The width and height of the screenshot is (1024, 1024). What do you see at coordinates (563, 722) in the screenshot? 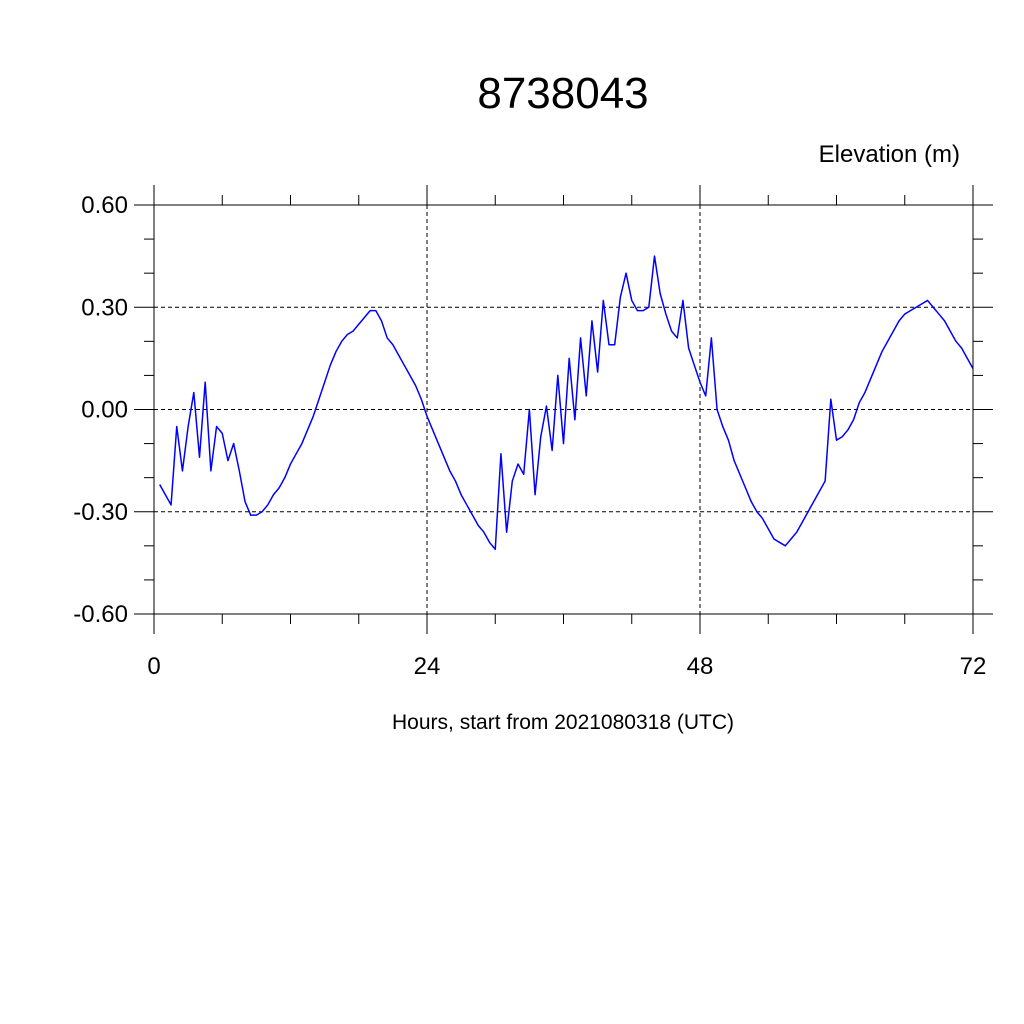
I see `x-axis-label: Hours, start from 2021080318 (UTC)` at bounding box center [563, 722].